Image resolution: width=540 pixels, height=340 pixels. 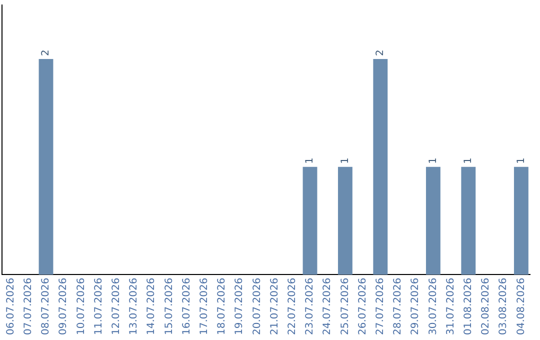 I want to click on x-tick-label: 13.07.2026, so click(x=134, y=307).